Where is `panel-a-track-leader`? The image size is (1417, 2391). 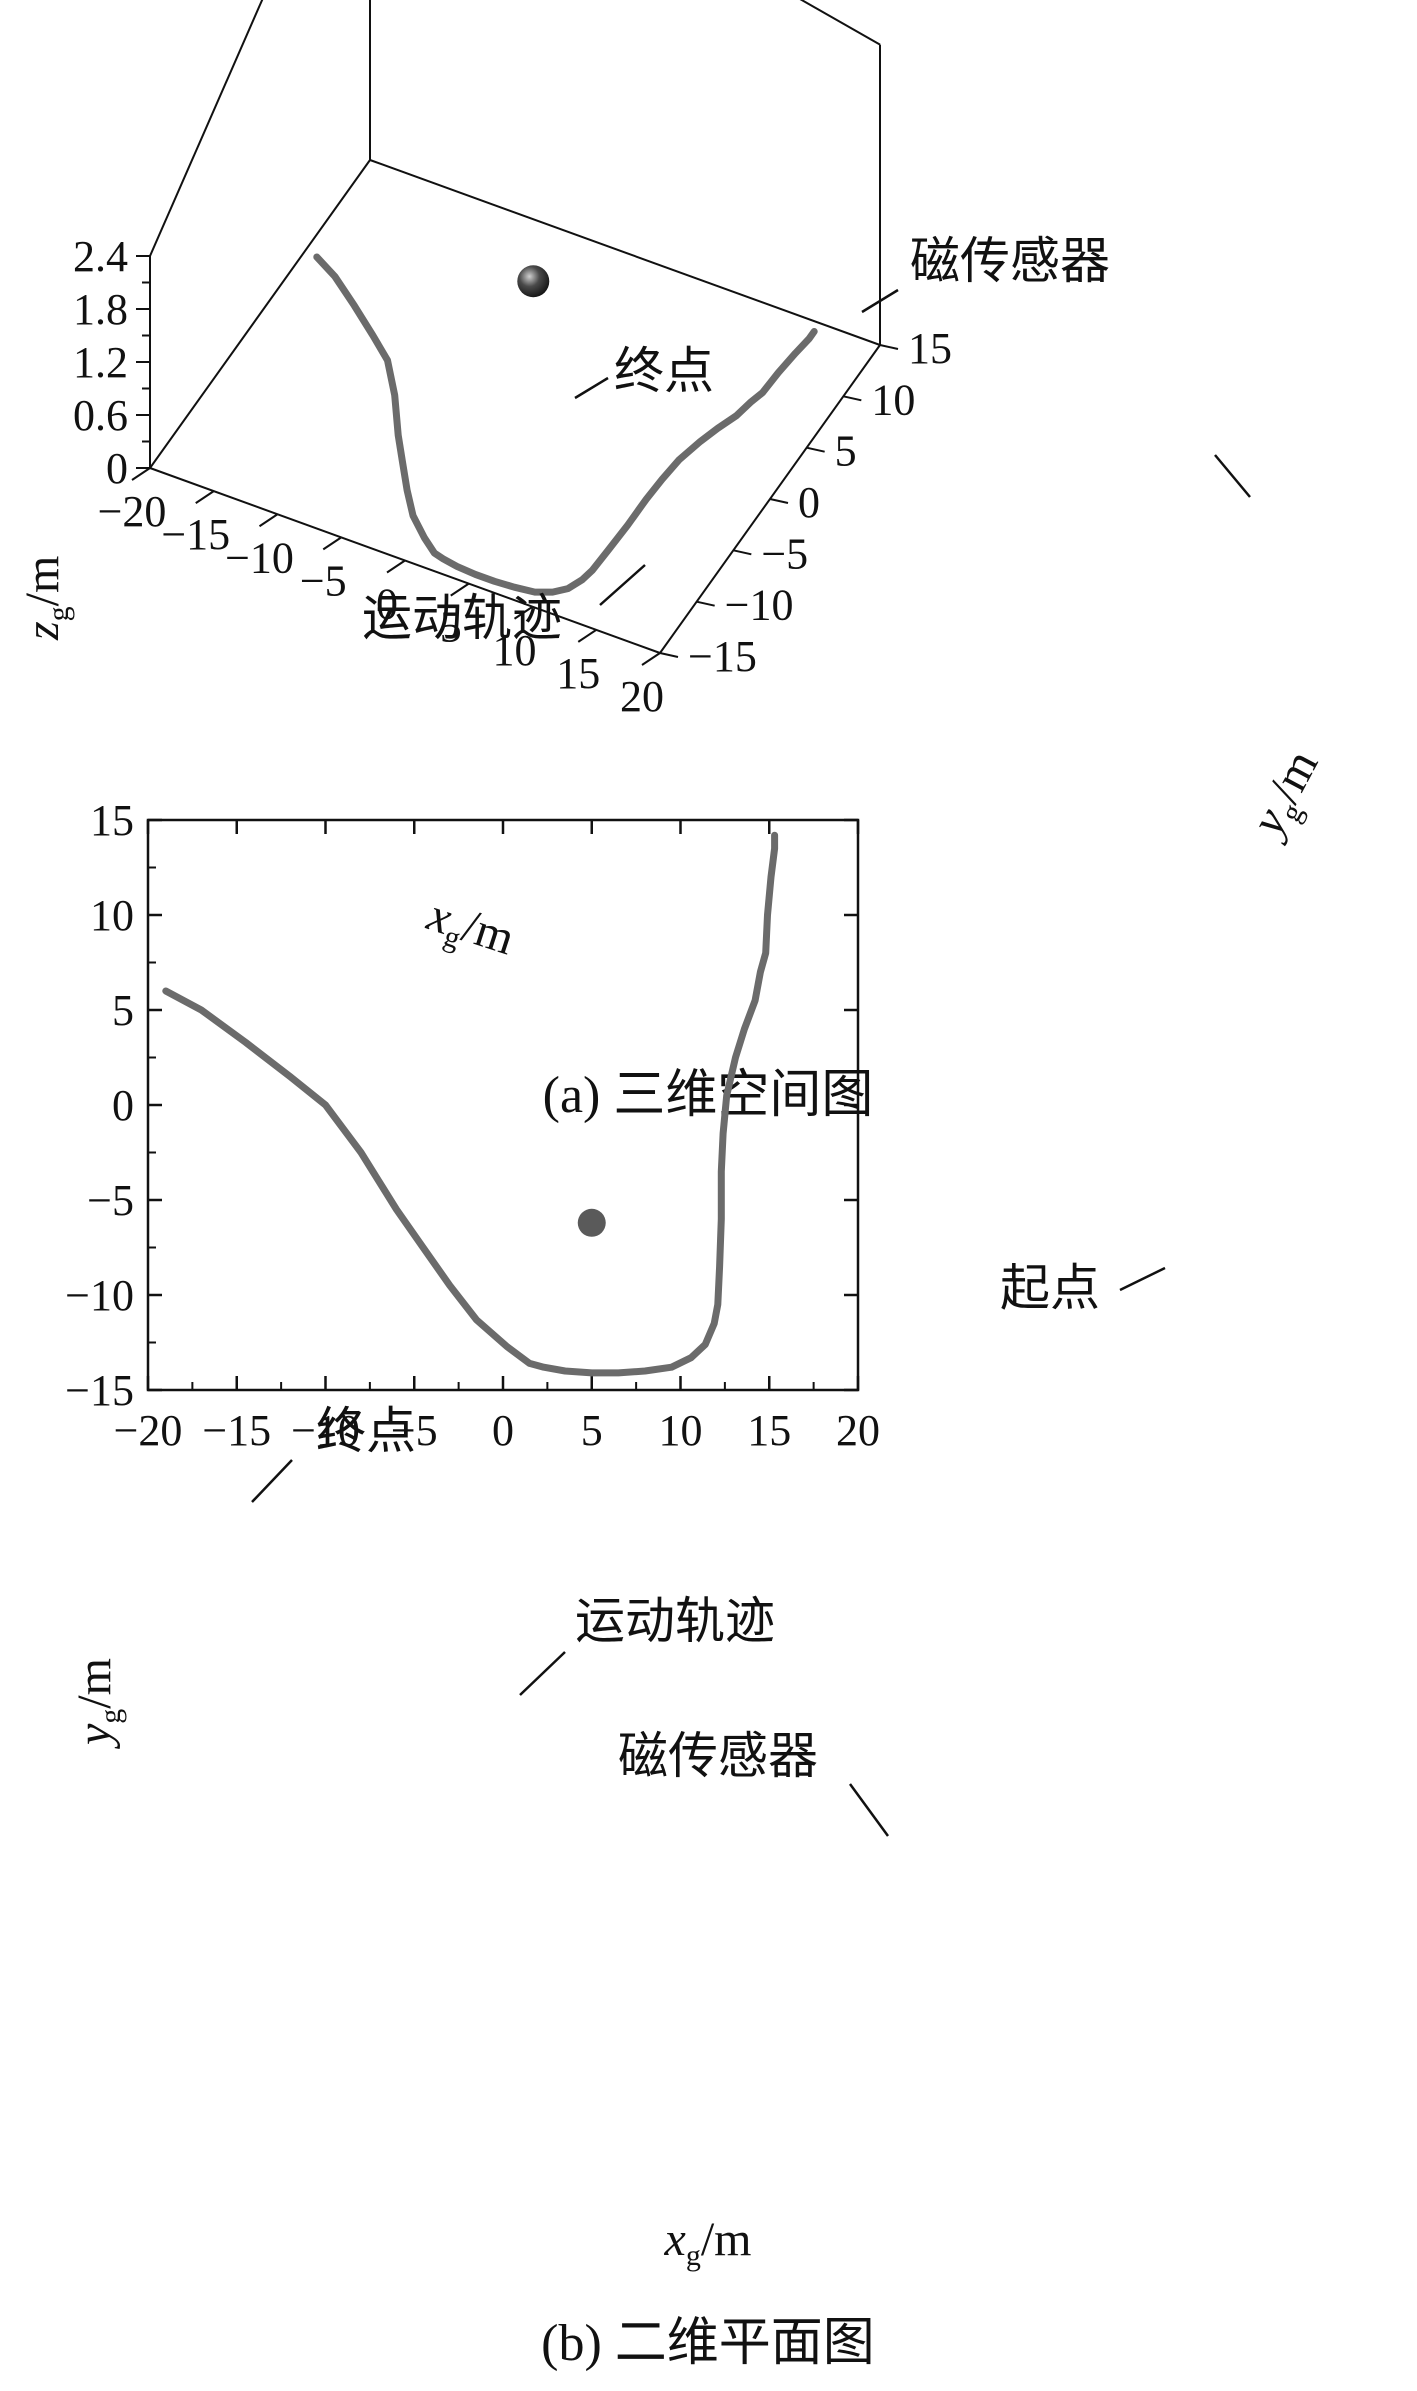 panel-a-track-leader is located at coordinates (622, 585).